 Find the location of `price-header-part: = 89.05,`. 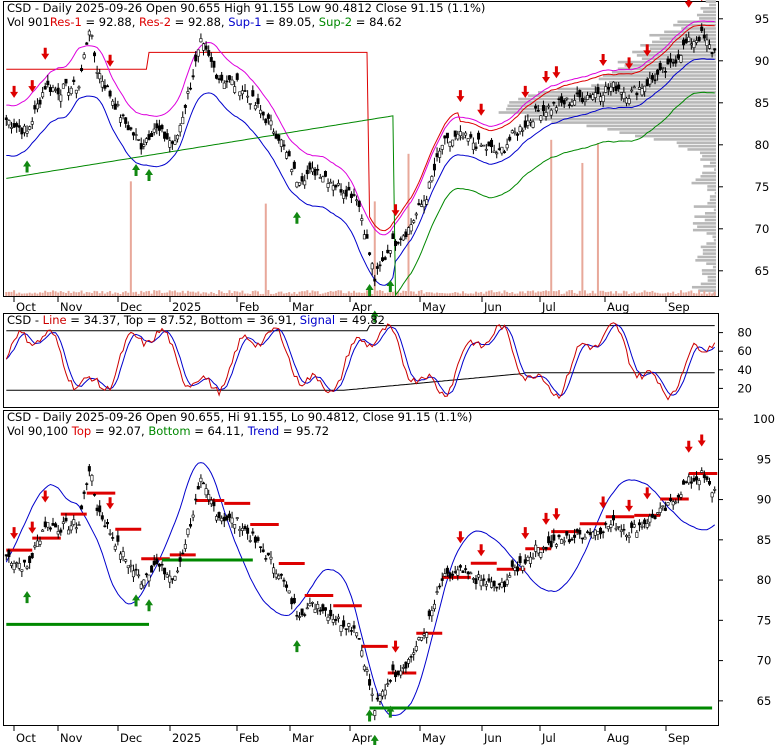

price-header-part: = 89.05, is located at coordinates (290, 22).